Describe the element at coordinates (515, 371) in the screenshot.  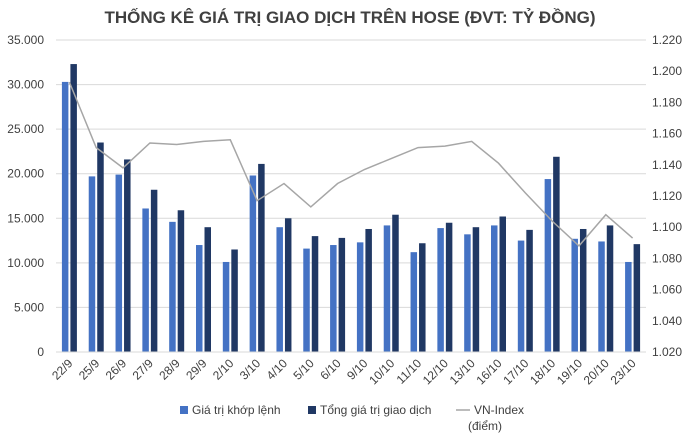
I see `x-tick-label: 17/10` at that location.